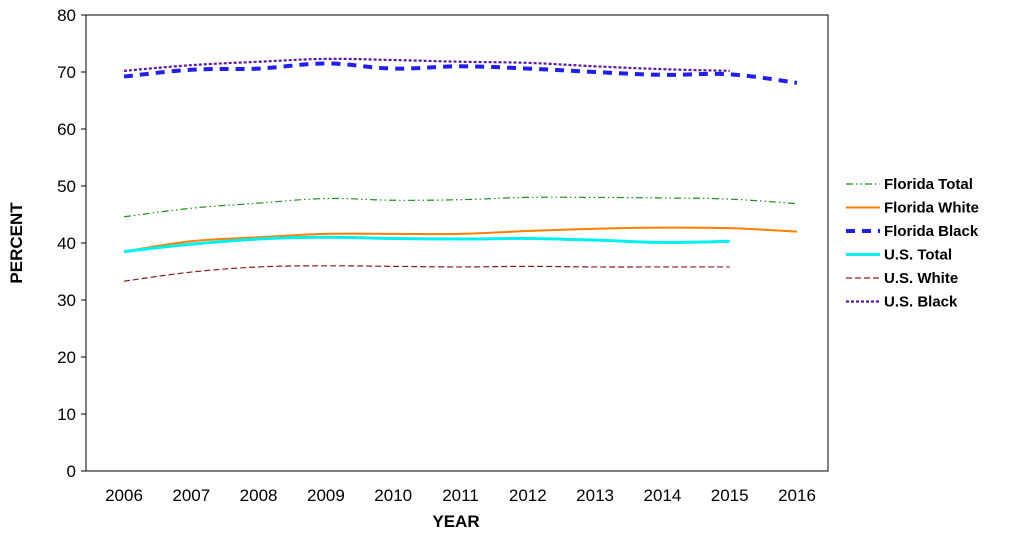  What do you see at coordinates (124, 495) in the screenshot?
I see `x-tick-label: 2006` at bounding box center [124, 495].